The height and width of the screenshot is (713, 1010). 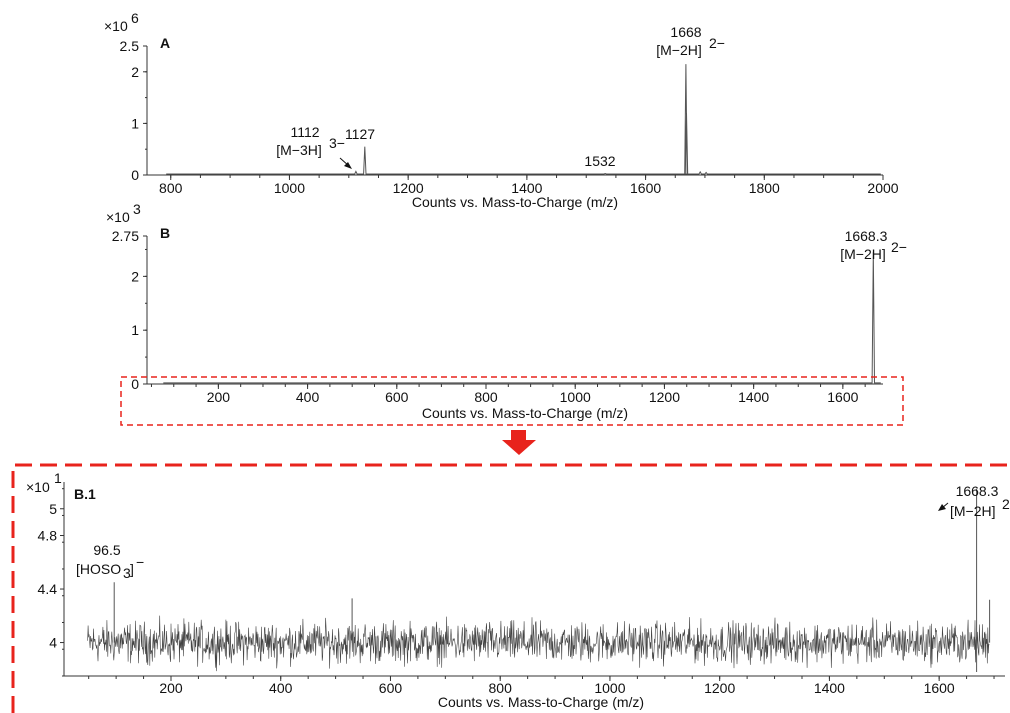 What do you see at coordinates (525, 413) in the screenshot?
I see `panel-b-x-label: Counts vs. Mass-to-Charge (m/z)` at bounding box center [525, 413].